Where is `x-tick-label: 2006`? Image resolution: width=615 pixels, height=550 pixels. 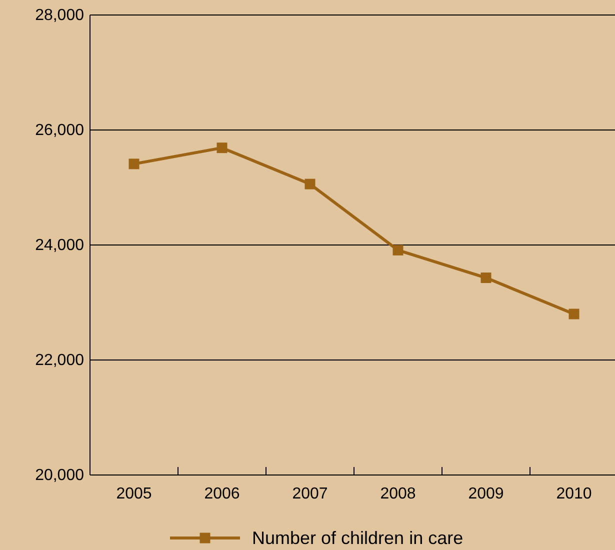
x-tick-label: 2006 is located at coordinates (222, 493).